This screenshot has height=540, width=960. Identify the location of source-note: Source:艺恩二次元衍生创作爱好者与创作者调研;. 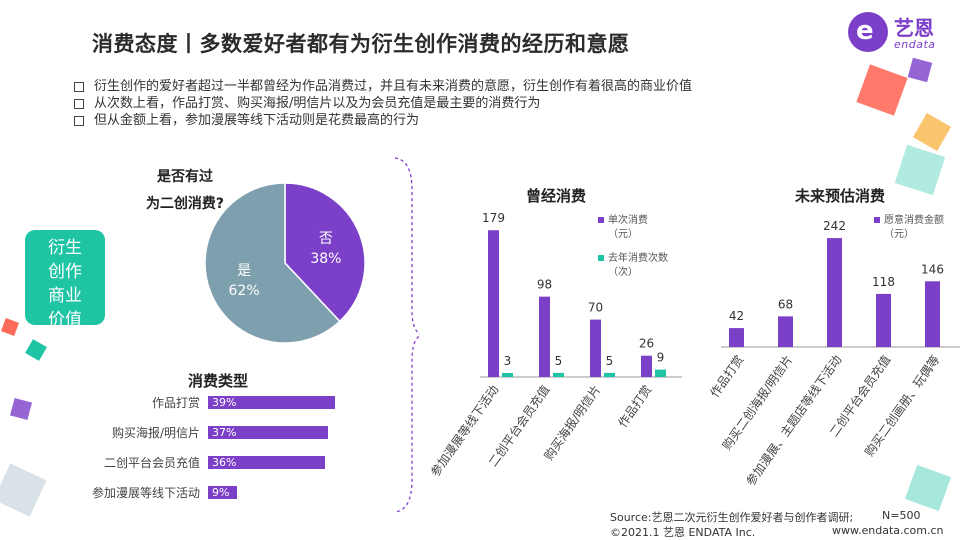
(732, 517).